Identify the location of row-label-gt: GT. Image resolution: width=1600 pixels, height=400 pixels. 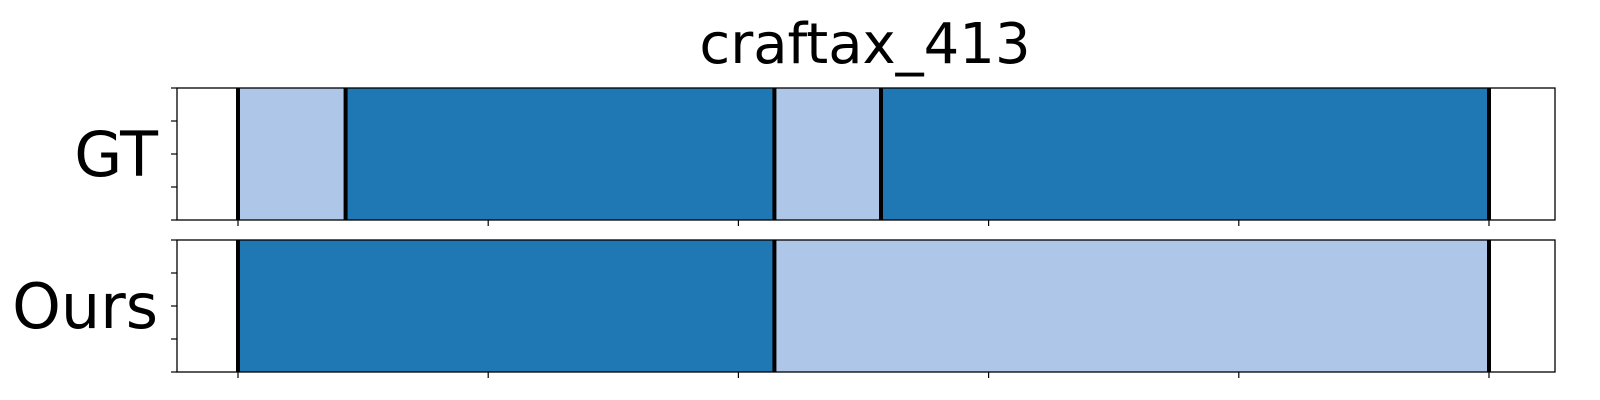
(116, 154).